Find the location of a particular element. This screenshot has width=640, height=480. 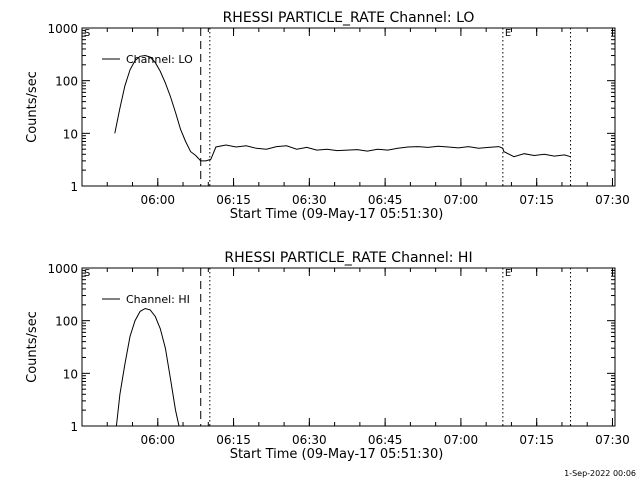

footer-timestamp: 1-Sep-2022 00:06 is located at coordinates (600, 473).